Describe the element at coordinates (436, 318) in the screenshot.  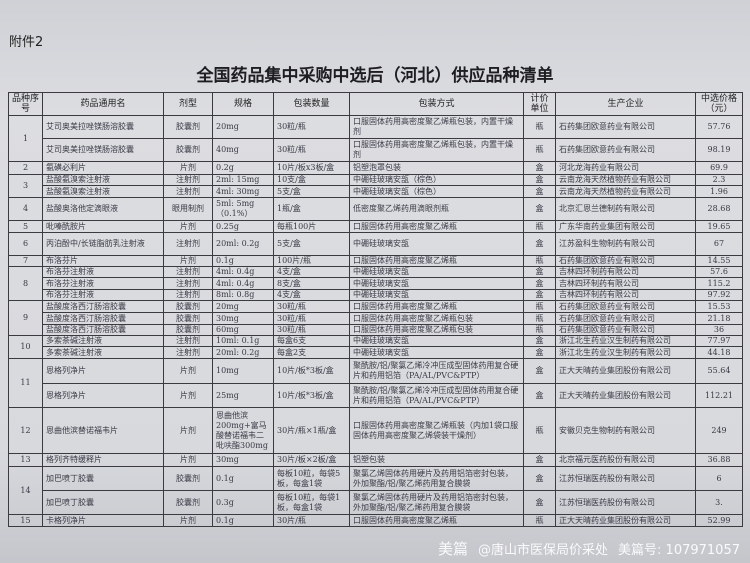
I see `cell-pack: 口服固体药用高密度聚乙烯瓶包装` at that location.